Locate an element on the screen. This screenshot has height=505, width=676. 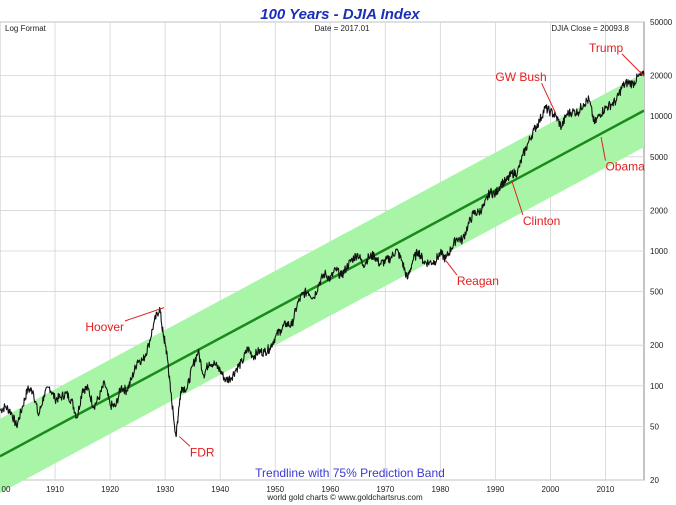
x-tick-label: 00 is located at coordinates (6, 489).